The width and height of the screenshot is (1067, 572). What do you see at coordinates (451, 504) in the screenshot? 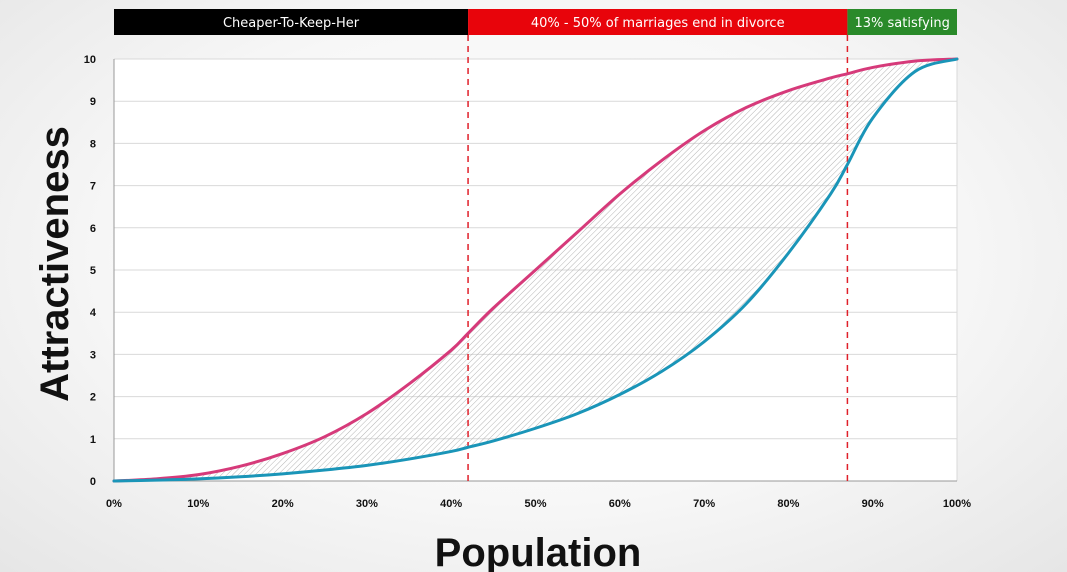
I see `x-tick-label: 40%` at bounding box center [451, 504].